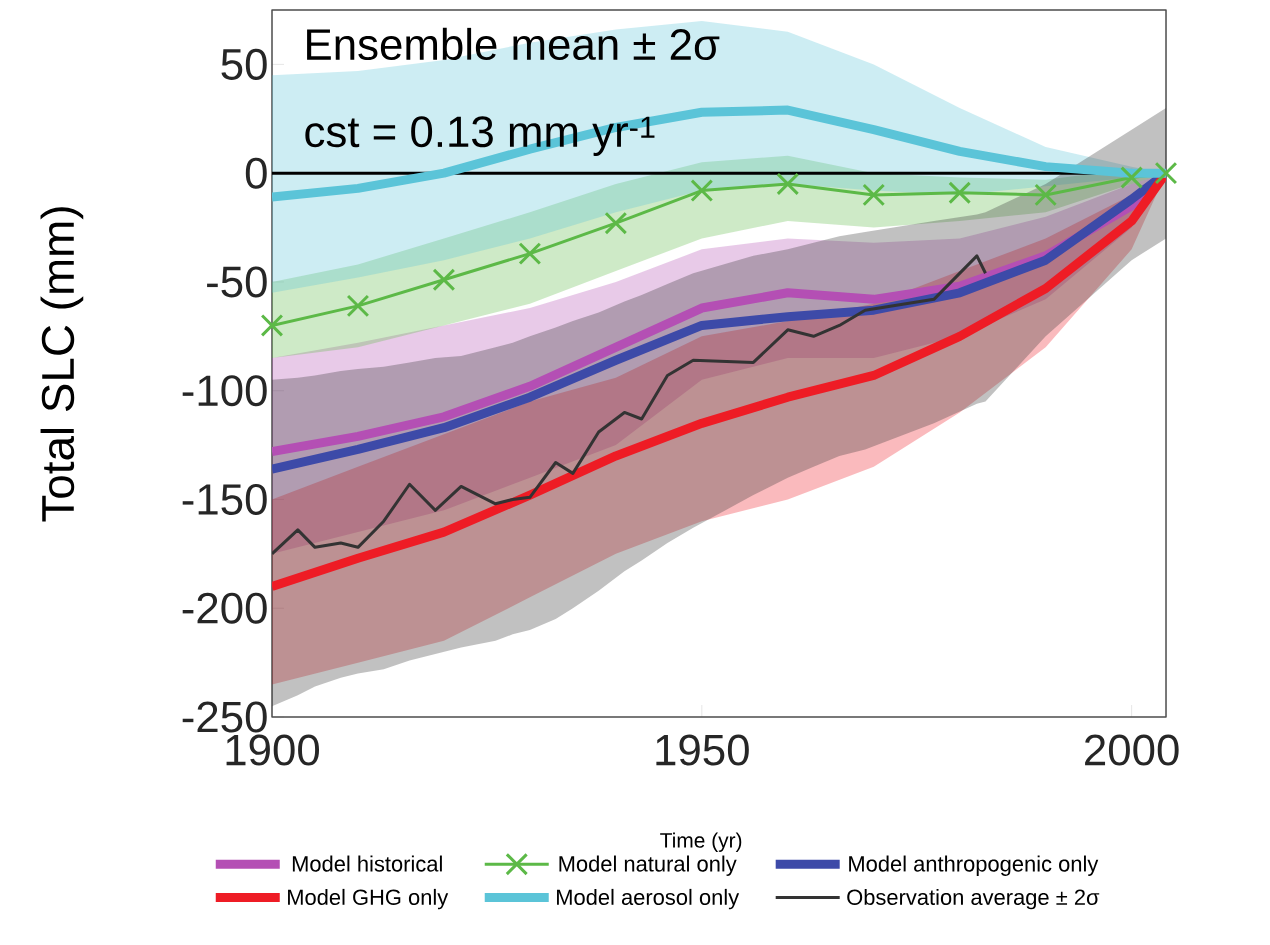  I want to click on legend-label: Model aerosol only, so click(648, 899).